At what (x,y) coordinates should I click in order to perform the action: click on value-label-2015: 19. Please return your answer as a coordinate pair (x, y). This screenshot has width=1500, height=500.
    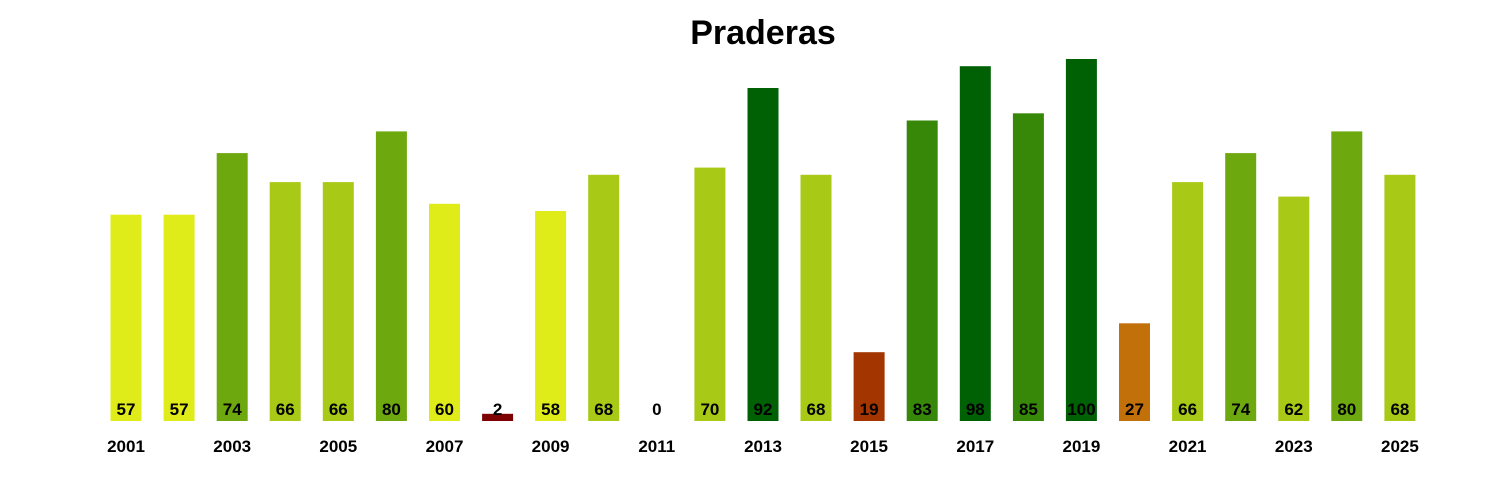
    Looking at the image, I should click on (869, 409).